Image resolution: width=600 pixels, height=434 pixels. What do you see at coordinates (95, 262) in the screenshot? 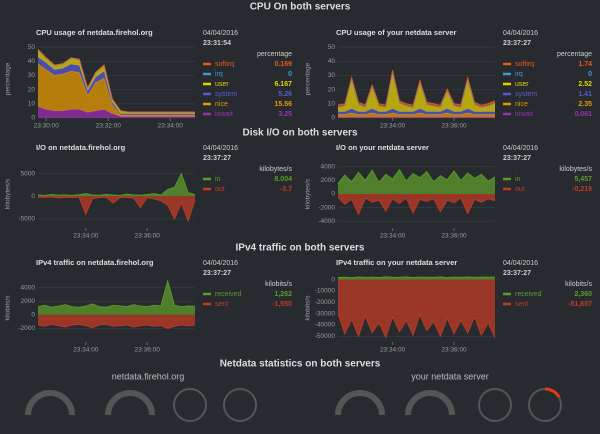
I see `chart-title: IPv4 traffic on netdata.firehol.org` at bounding box center [95, 262].